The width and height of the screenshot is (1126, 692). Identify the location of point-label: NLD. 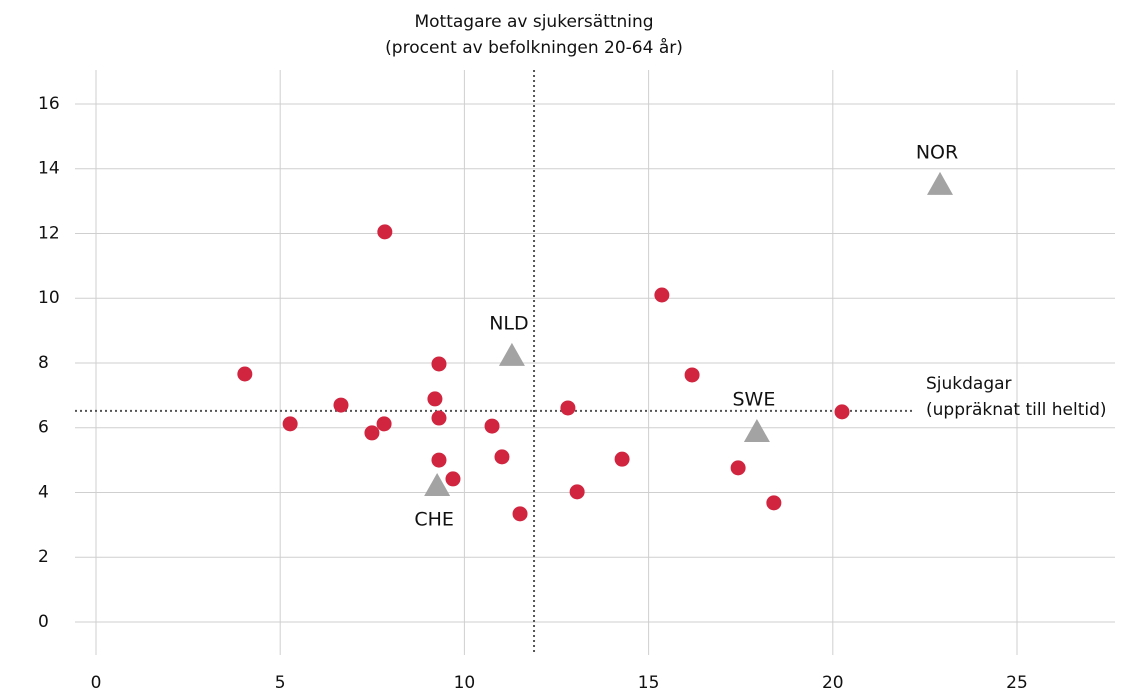
(508, 323).